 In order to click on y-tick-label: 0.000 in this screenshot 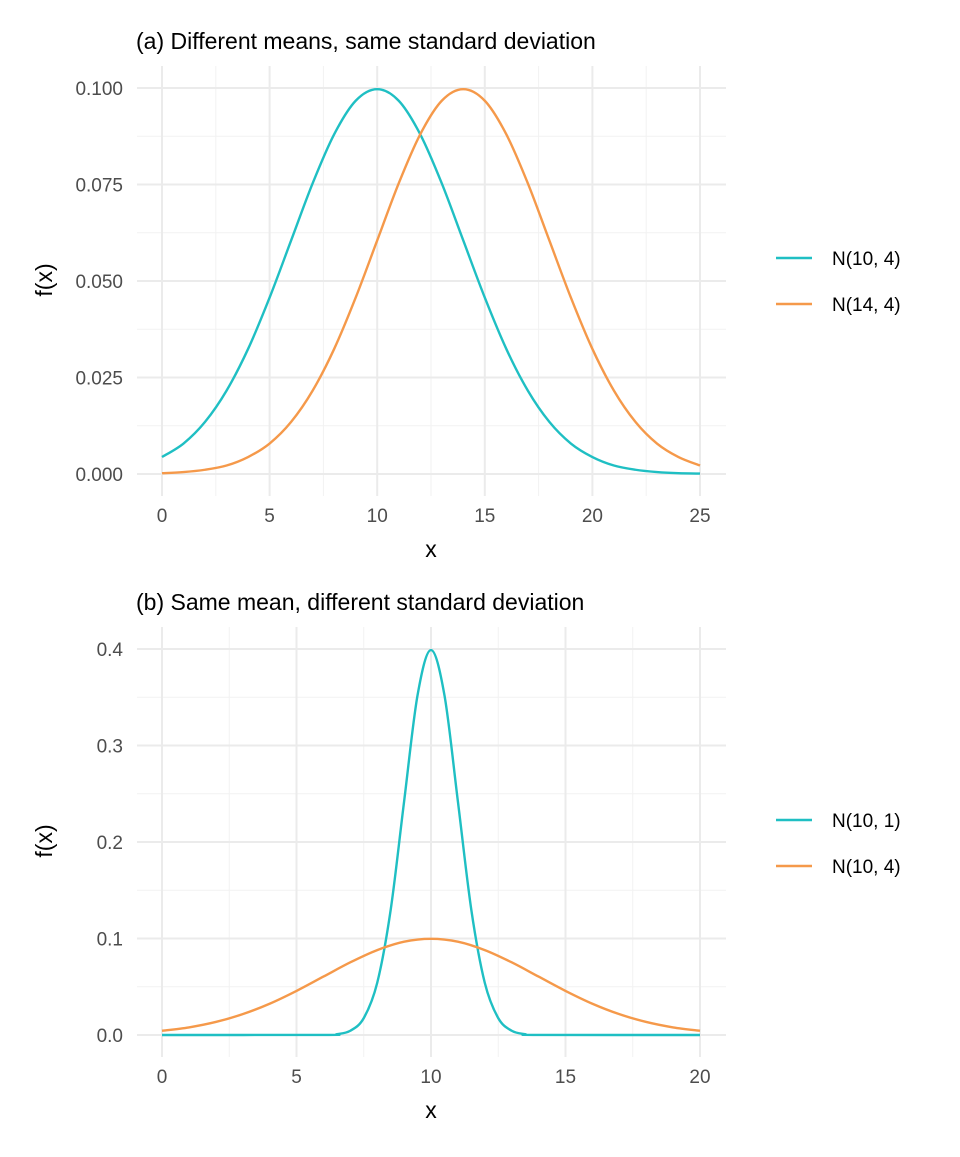, I will do `click(99, 475)`.